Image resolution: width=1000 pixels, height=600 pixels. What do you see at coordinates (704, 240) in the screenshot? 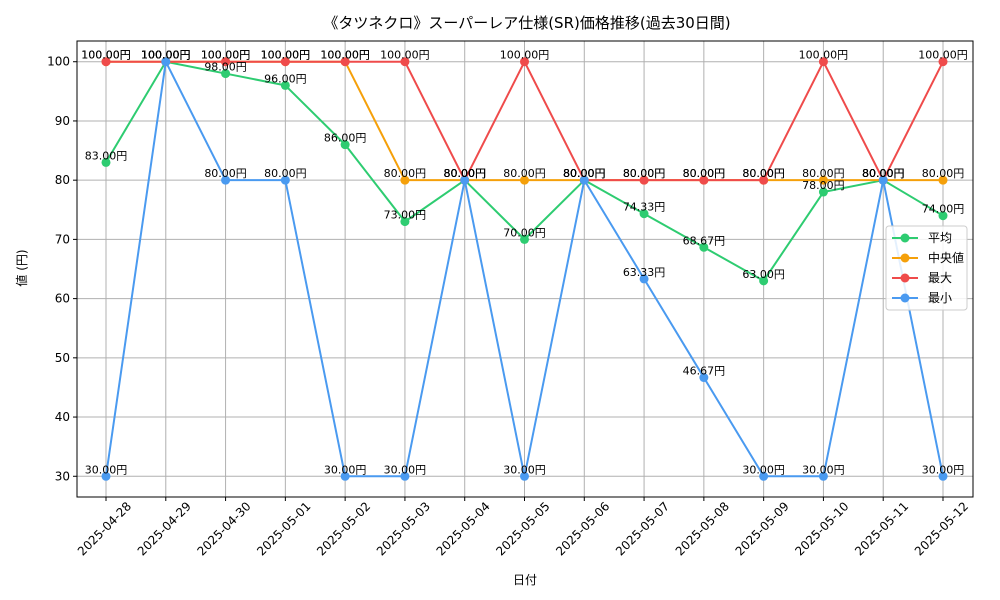
I see `data-label: 68.67円` at bounding box center [704, 240].